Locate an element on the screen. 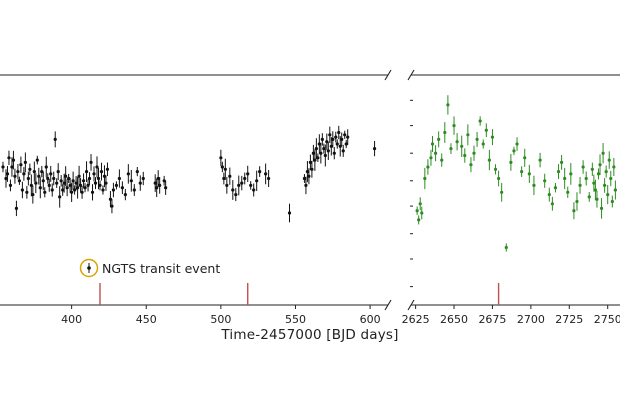  axis-break-mark is located at coordinates (411, 75).